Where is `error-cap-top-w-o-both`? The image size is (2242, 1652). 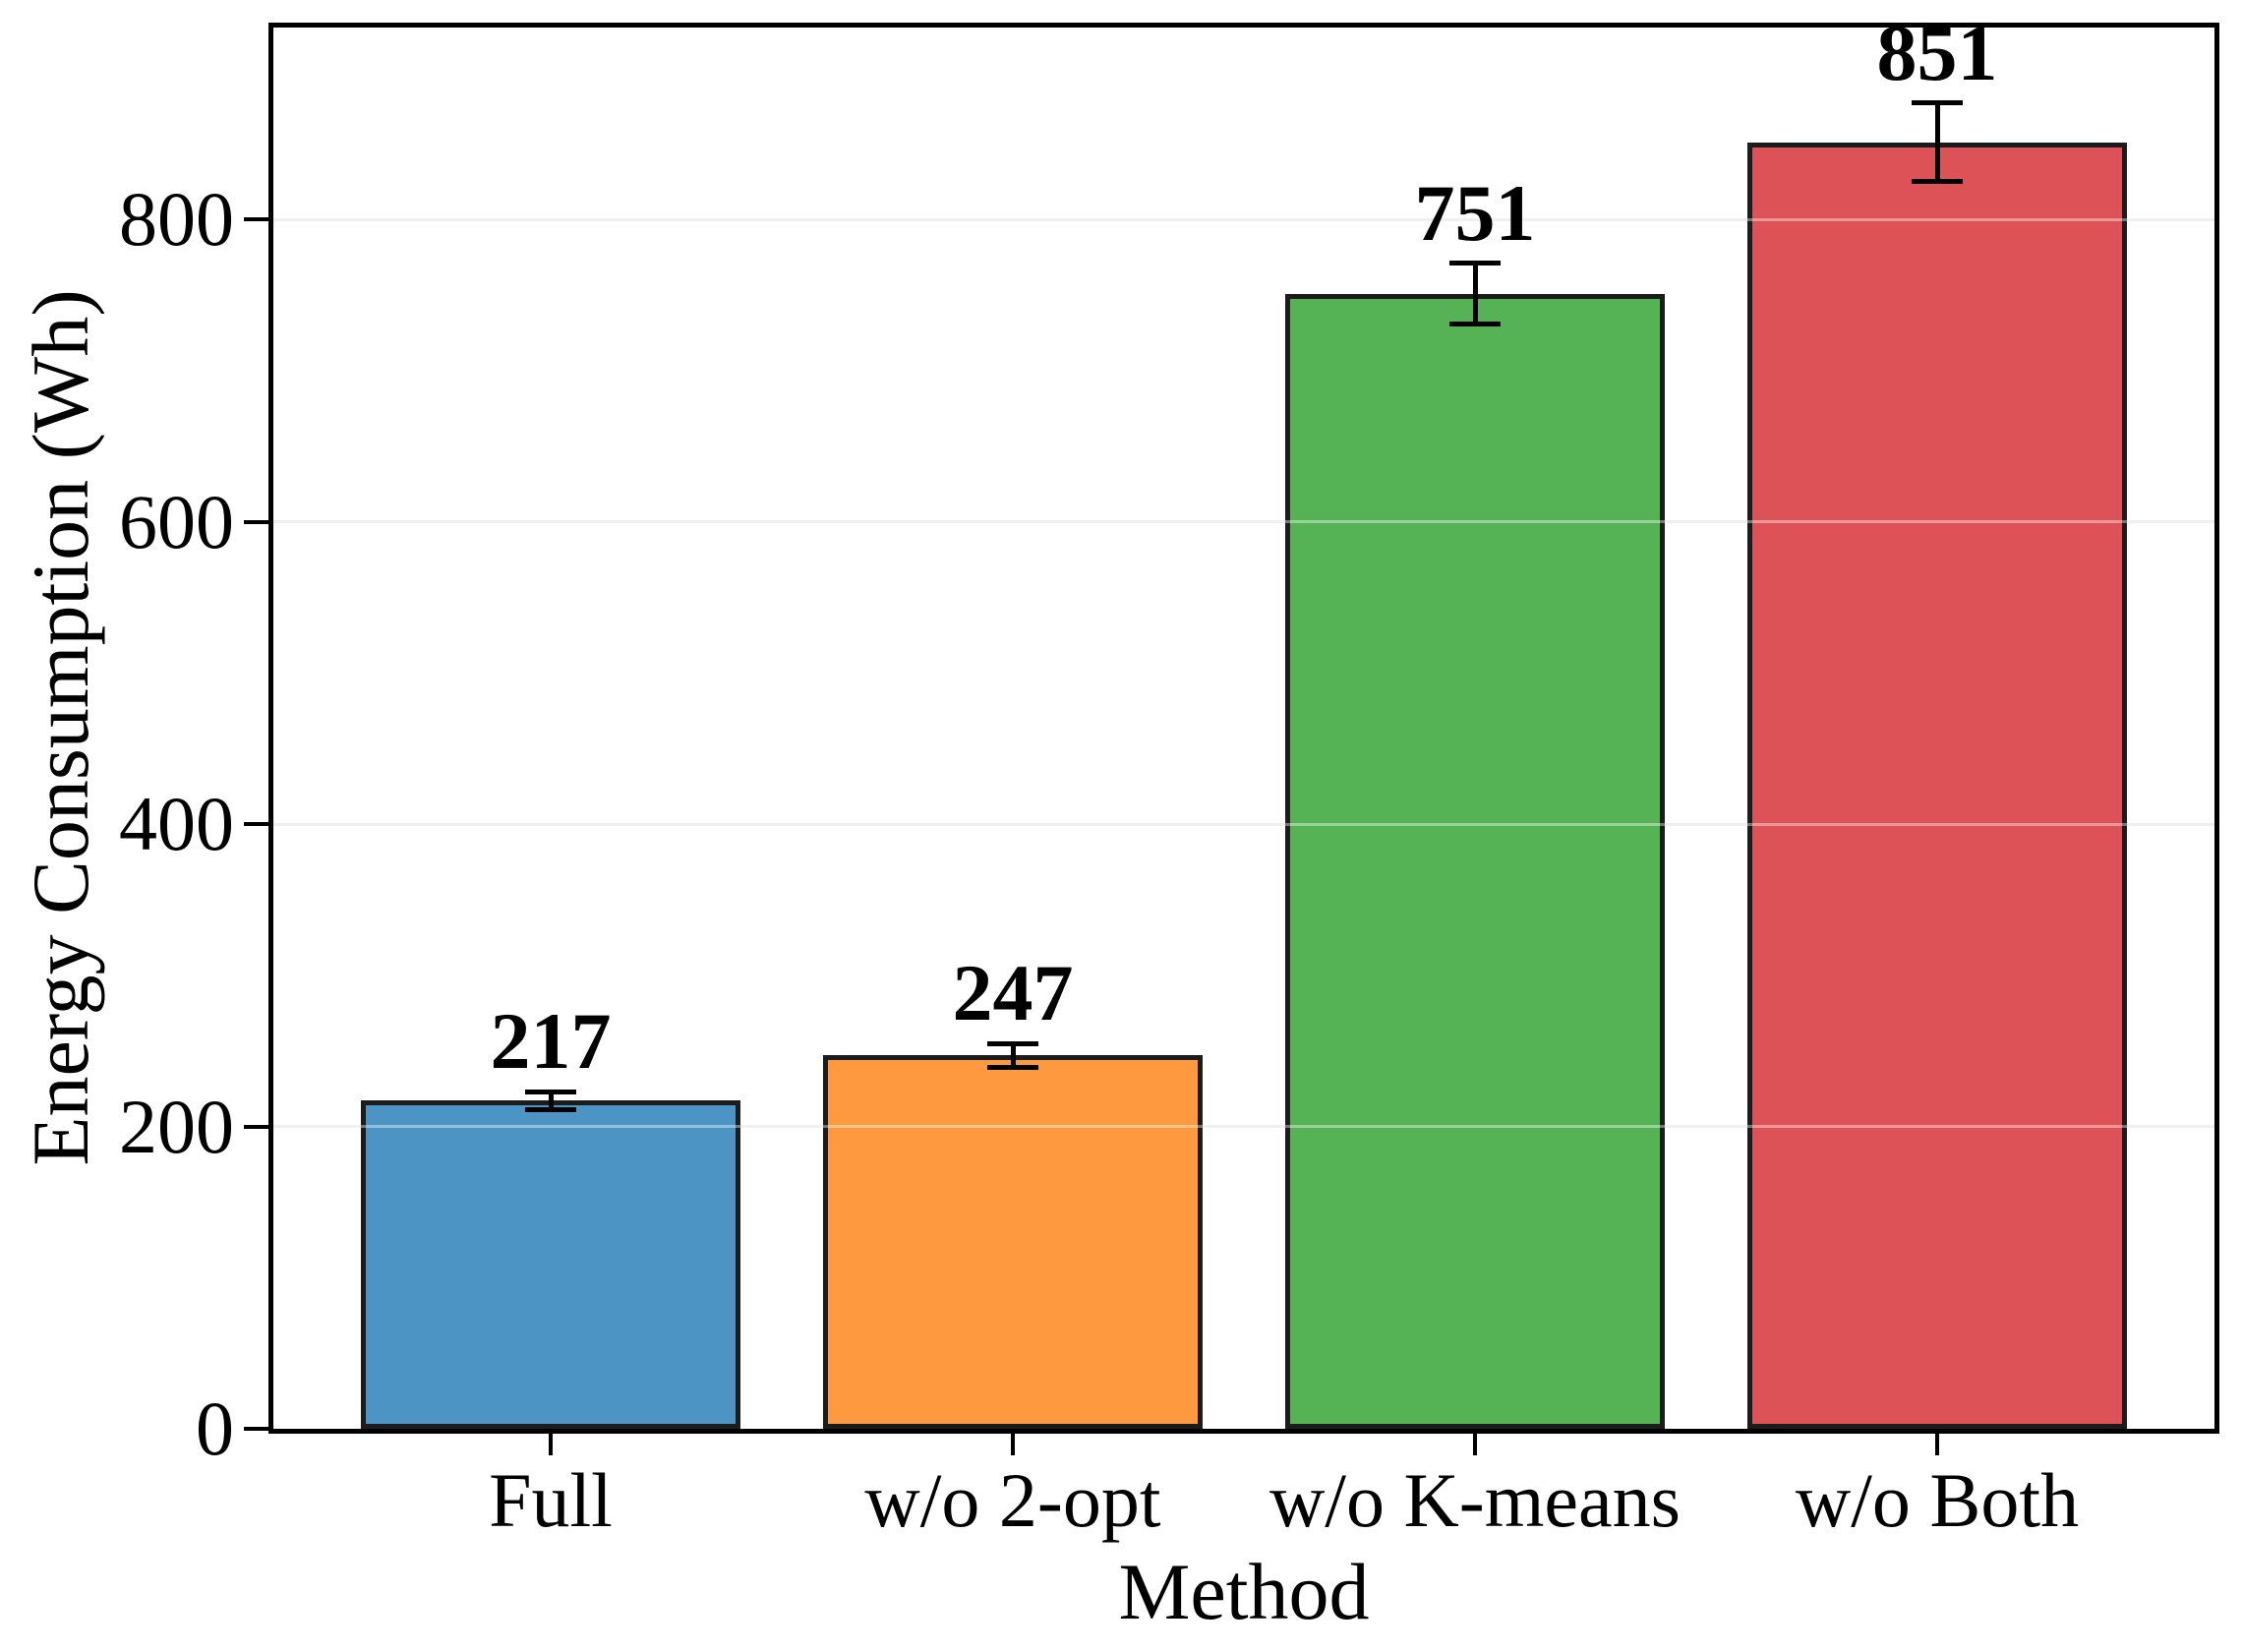 error-cap-top-w-o-both is located at coordinates (1937, 103).